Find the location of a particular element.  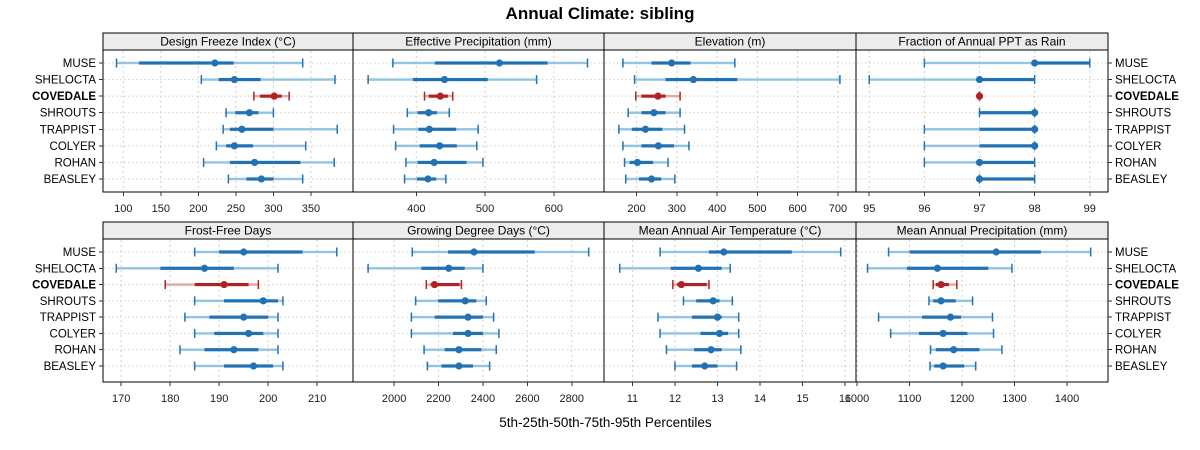

strip-title: Frost-Free Days is located at coordinates (228, 231).